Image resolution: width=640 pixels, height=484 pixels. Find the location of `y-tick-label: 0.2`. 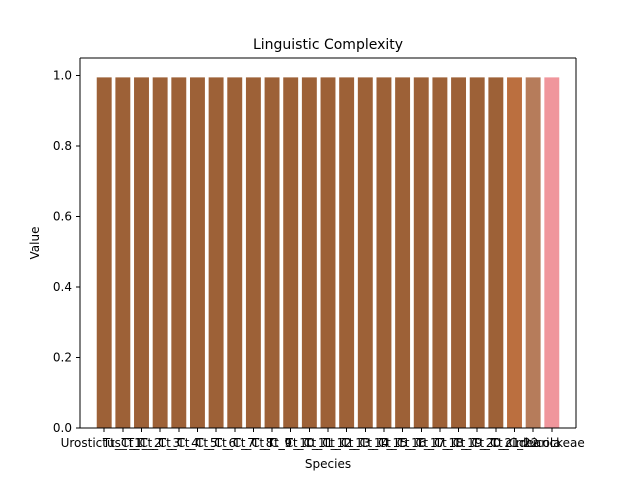

y-tick-label: 0.2 is located at coordinates (62, 358).